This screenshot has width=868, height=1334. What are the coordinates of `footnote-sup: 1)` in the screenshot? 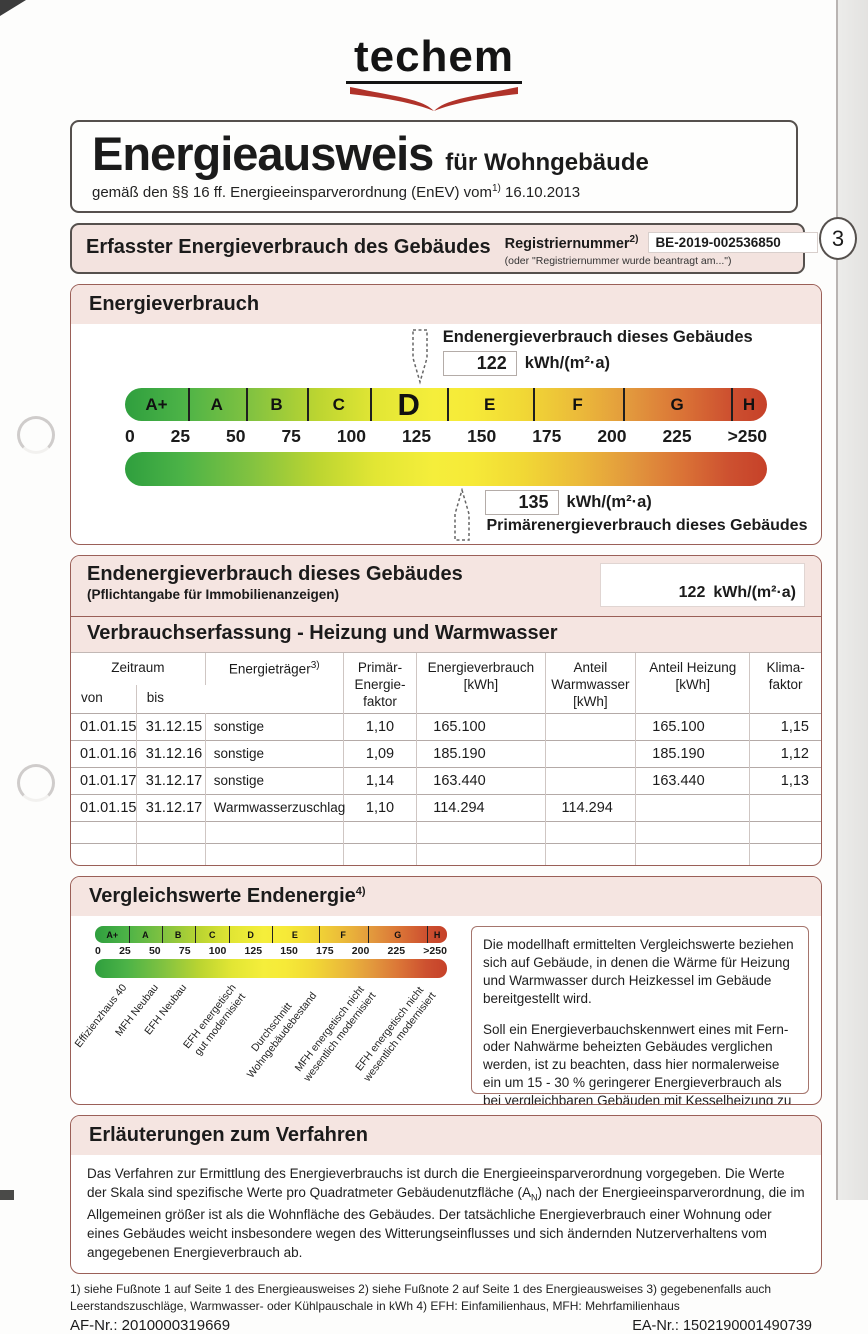 It's located at (496, 189).